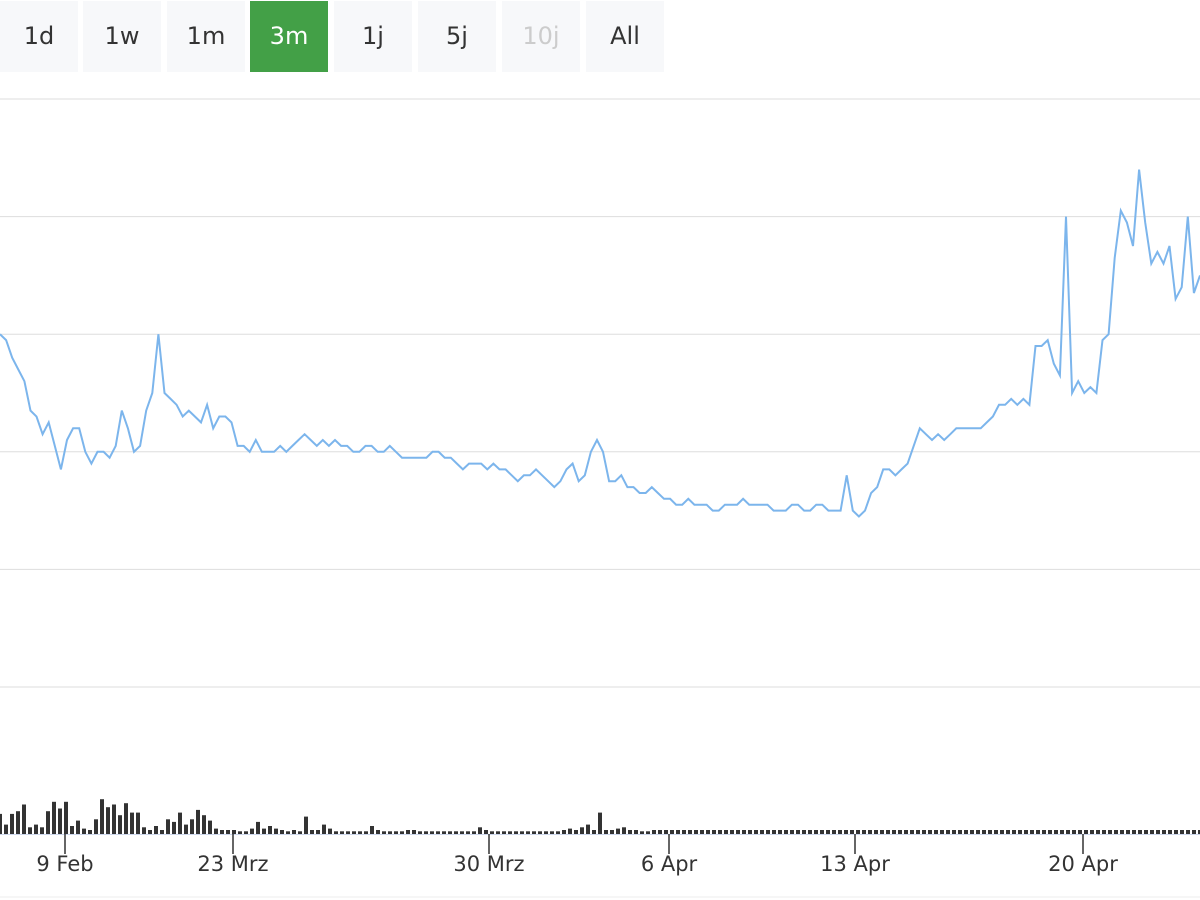 Image resolution: width=1200 pixels, height=900 pixels. I want to click on range-button-3m: 3m, so click(289, 36).